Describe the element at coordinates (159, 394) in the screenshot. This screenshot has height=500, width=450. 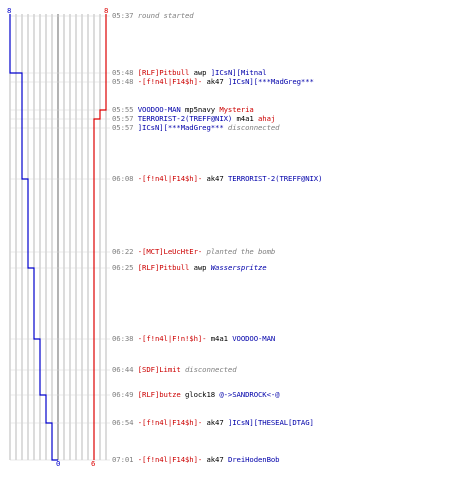
I see `player-name: [RLF]butze` at that location.